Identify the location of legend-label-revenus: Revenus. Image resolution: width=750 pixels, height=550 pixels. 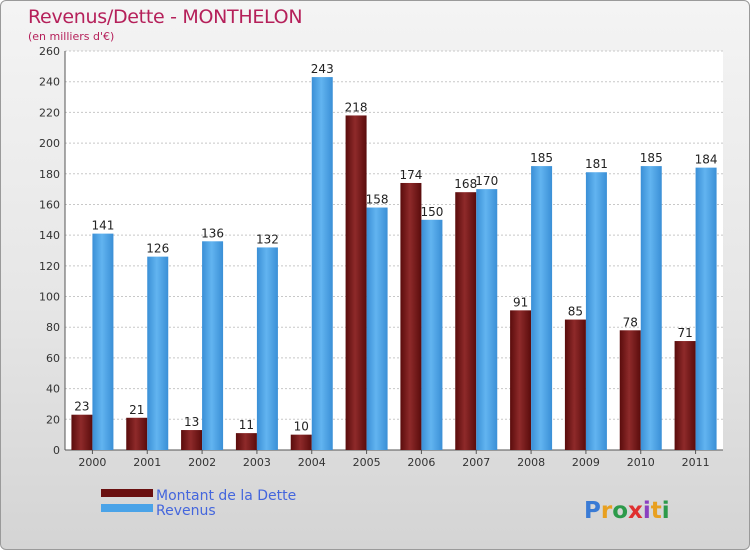
(186, 511).